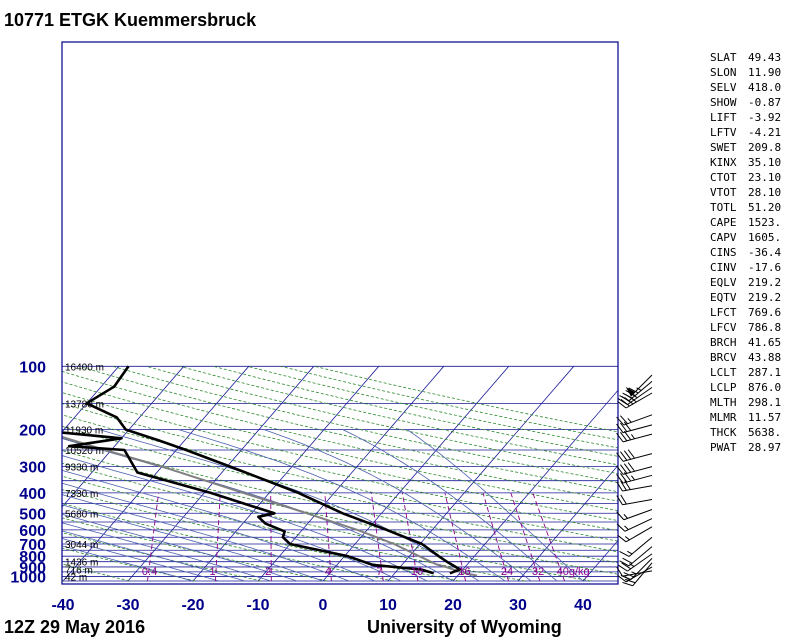 This screenshot has width=800, height=640. What do you see at coordinates (723, 102) in the screenshot?
I see `index-name: SHOW` at bounding box center [723, 102].